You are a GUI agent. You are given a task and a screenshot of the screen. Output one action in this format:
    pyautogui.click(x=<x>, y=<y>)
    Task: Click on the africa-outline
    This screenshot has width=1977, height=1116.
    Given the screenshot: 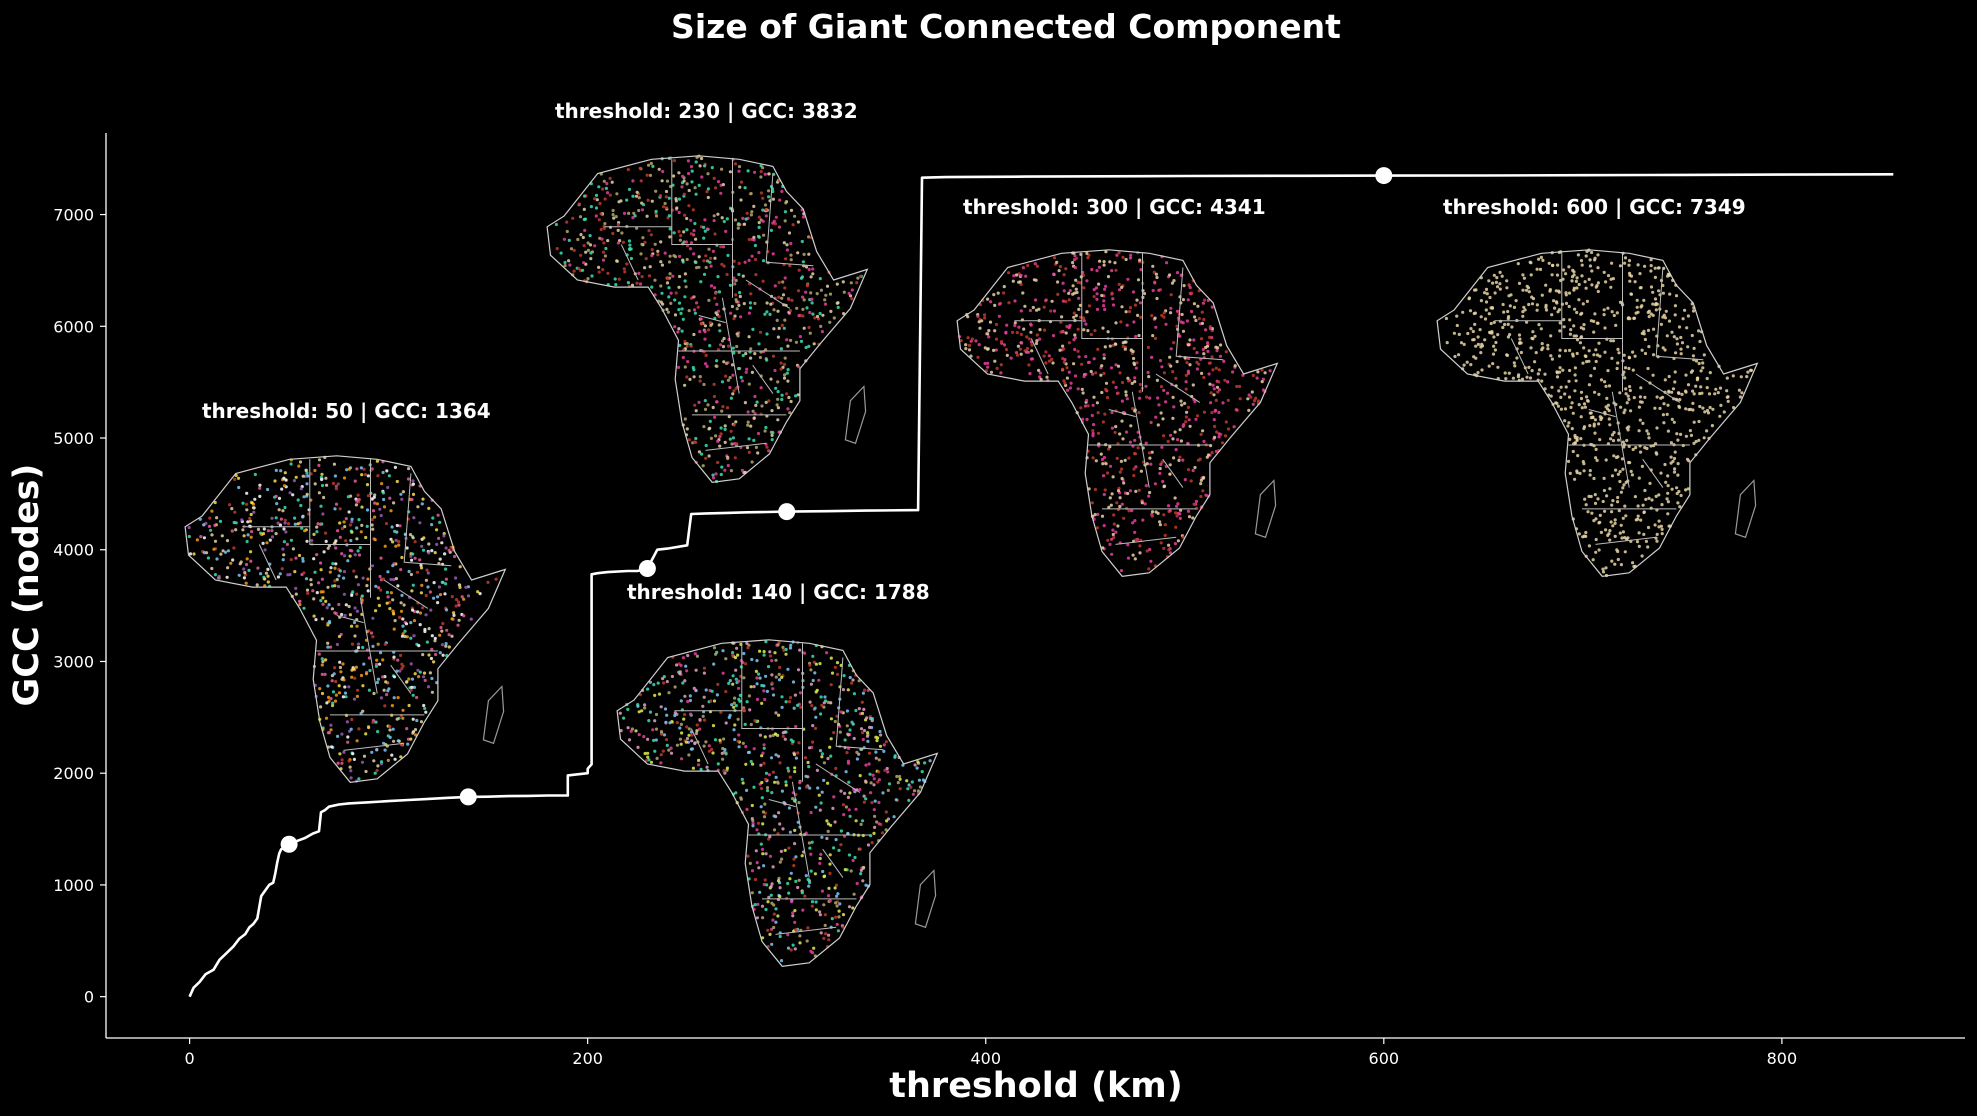 What is the action you would take?
    pyautogui.click(x=1597, y=413)
    